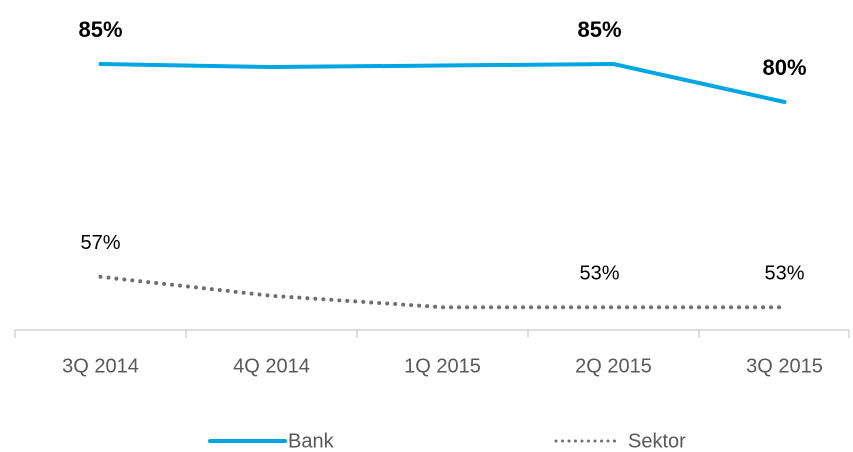 The width and height of the screenshot is (853, 452). Describe the element at coordinates (311, 441) in the screenshot. I see `legend-label: Bank` at that location.